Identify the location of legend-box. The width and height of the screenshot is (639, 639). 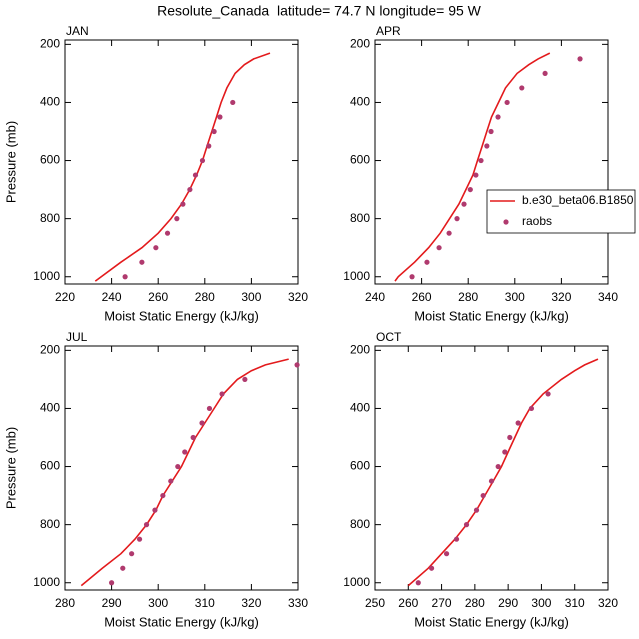
(561, 211).